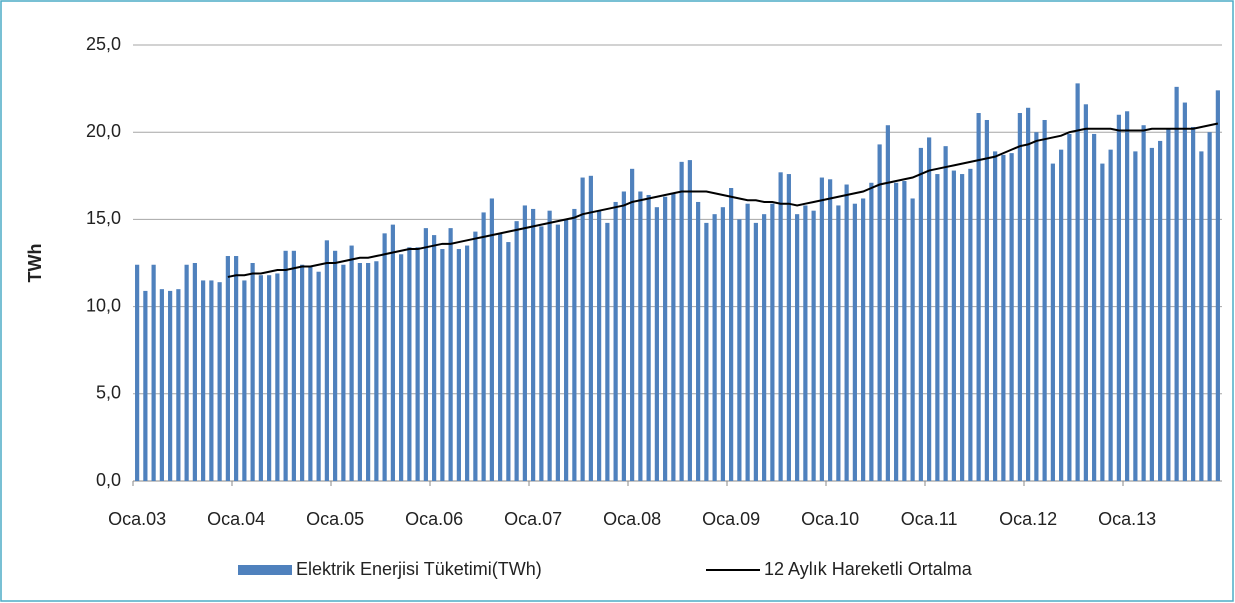 The height and width of the screenshot is (603, 1235). I want to click on y-tick-label: 5,0, so click(108, 393).